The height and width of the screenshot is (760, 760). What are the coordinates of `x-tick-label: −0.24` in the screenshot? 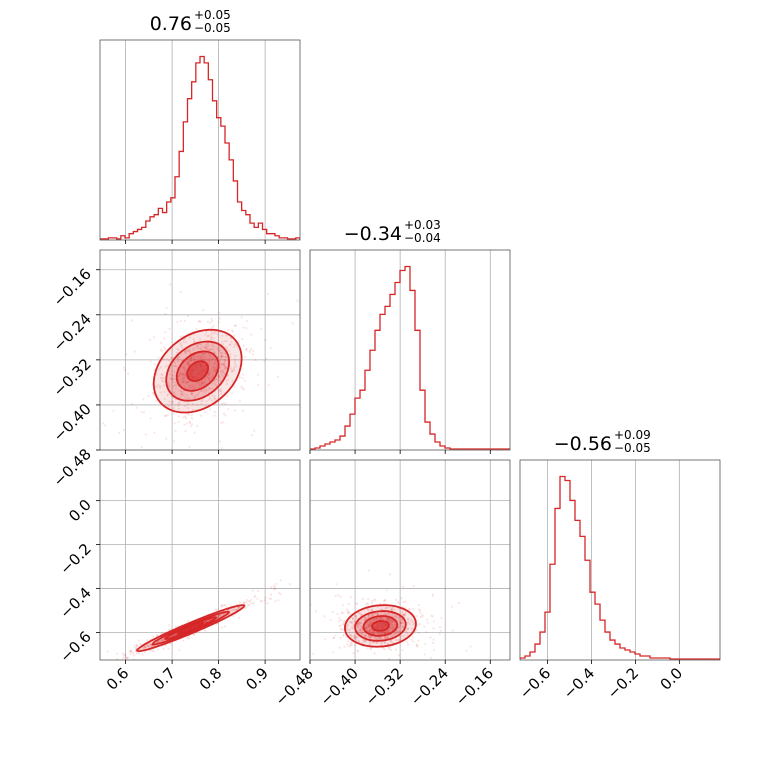 It's located at (429, 686).